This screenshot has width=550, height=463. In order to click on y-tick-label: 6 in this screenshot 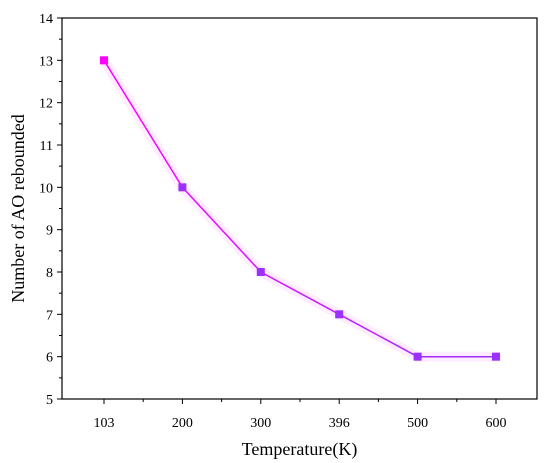, I will do `click(49, 358)`.